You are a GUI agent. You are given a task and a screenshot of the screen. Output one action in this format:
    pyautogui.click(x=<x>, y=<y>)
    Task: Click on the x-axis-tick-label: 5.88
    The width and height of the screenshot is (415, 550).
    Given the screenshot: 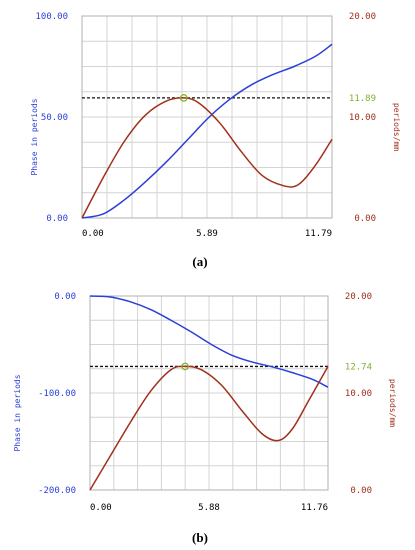 What is the action you would take?
    pyautogui.click(x=209, y=508)
    